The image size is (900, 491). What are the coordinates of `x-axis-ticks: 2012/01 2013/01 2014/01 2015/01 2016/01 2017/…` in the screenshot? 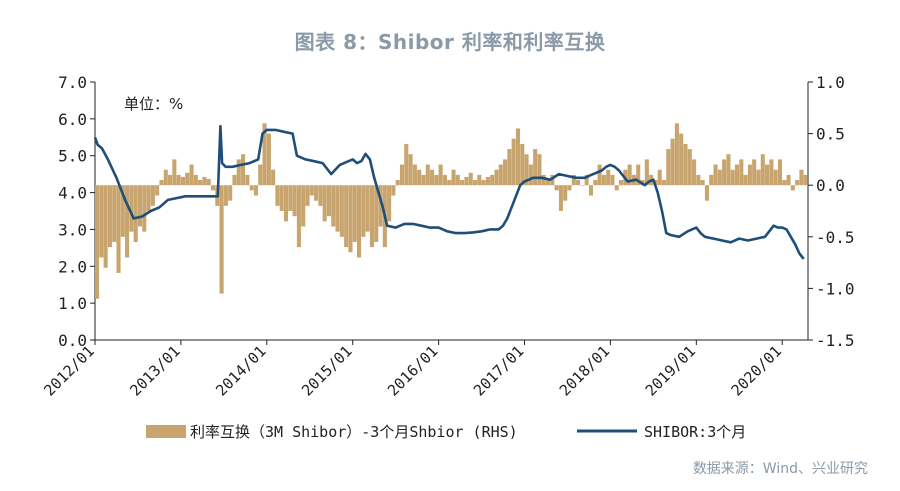 It's located at (412, 370).